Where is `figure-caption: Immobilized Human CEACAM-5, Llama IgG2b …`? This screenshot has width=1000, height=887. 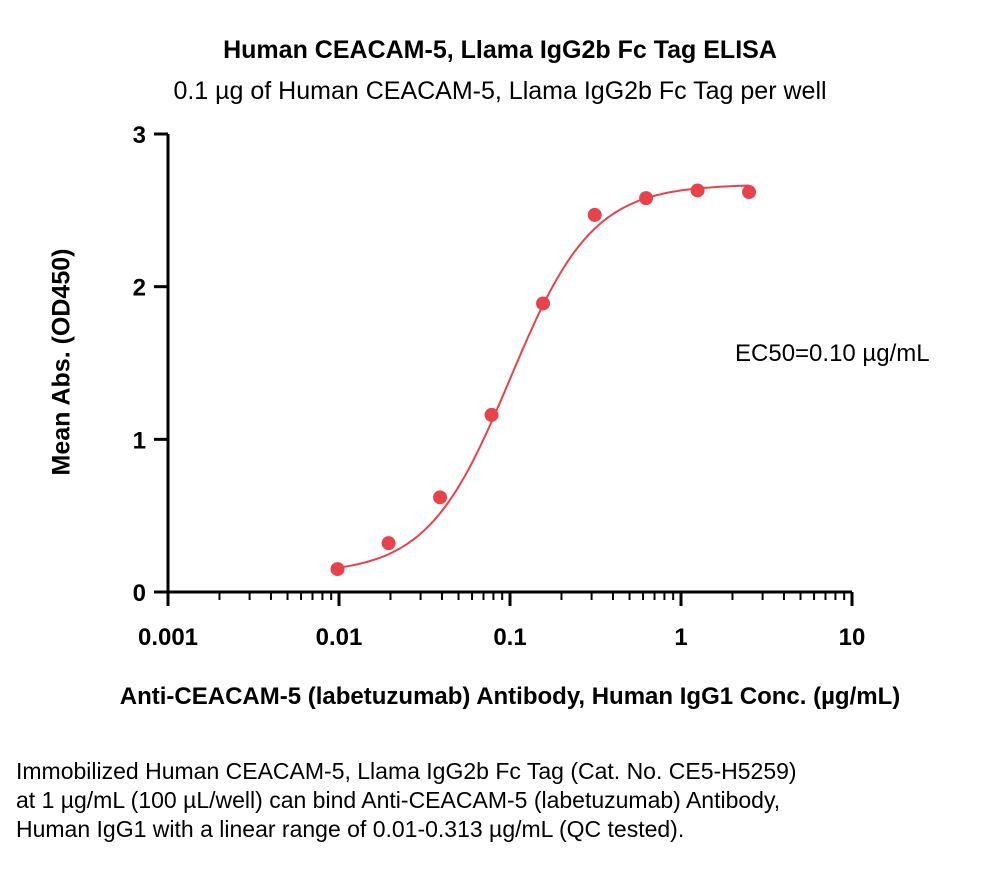 figure-caption: Immobilized Human CEACAM-5, Llama IgG2b … is located at coordinates (406, 800).